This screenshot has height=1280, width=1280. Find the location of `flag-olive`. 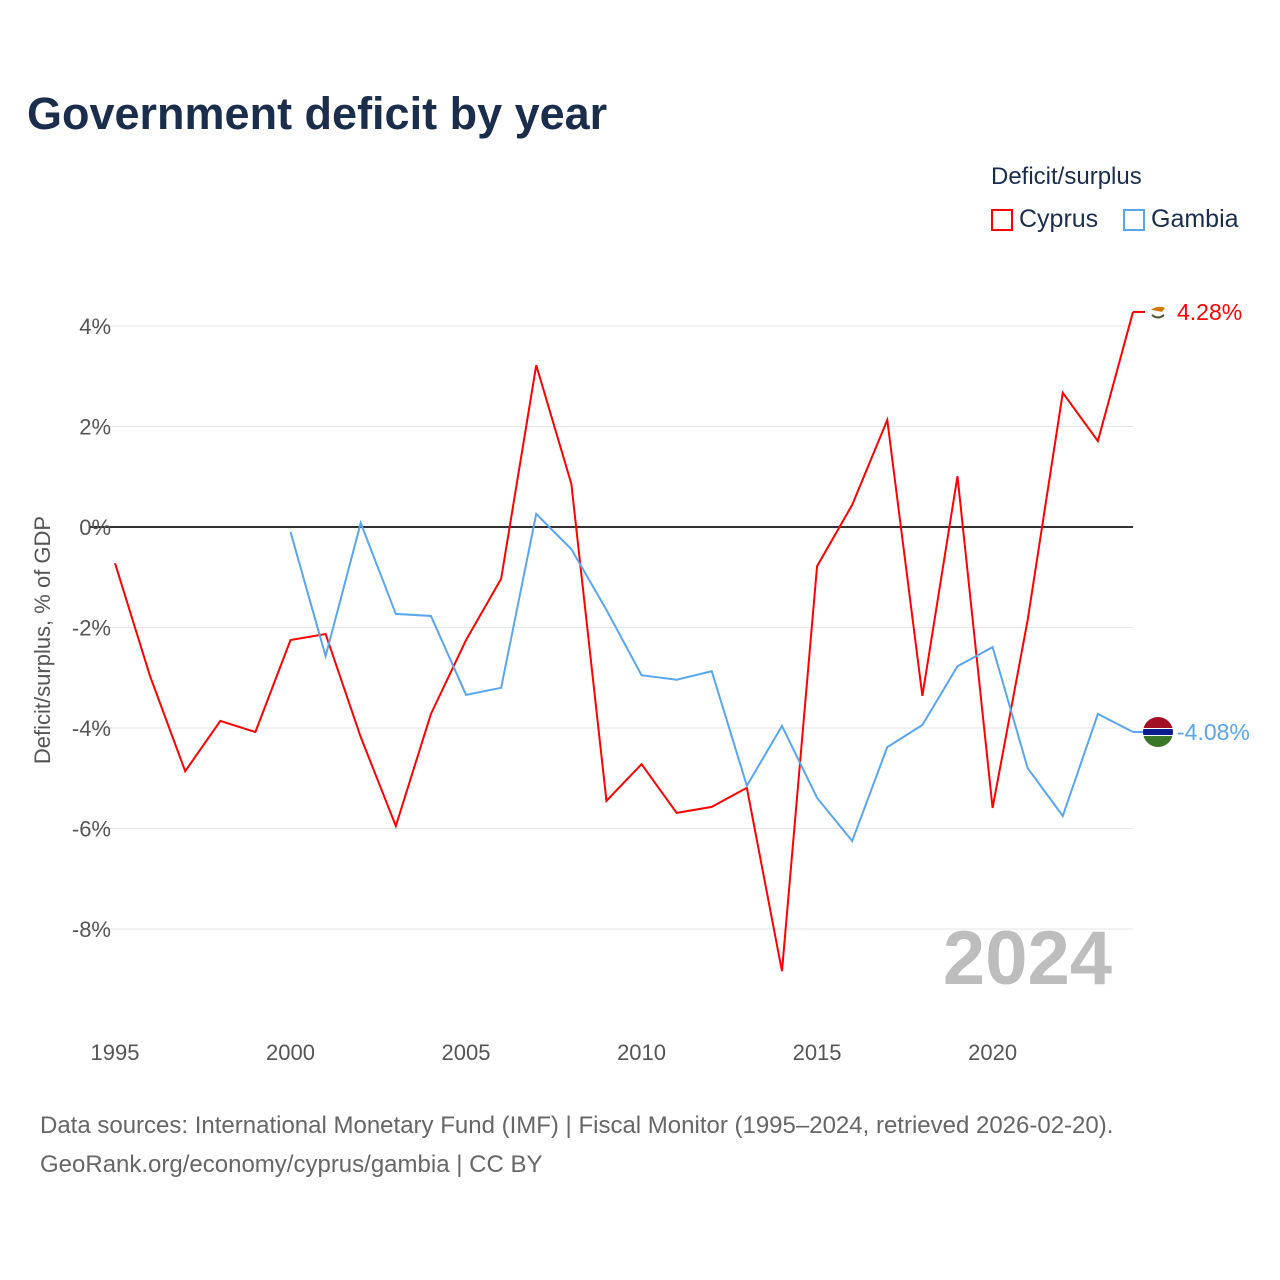

flag-olive is located at coordinates (1158, 316).